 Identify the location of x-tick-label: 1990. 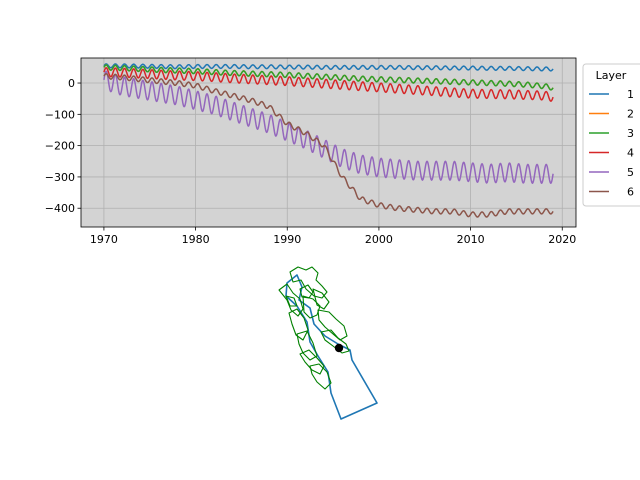
(287, 239).